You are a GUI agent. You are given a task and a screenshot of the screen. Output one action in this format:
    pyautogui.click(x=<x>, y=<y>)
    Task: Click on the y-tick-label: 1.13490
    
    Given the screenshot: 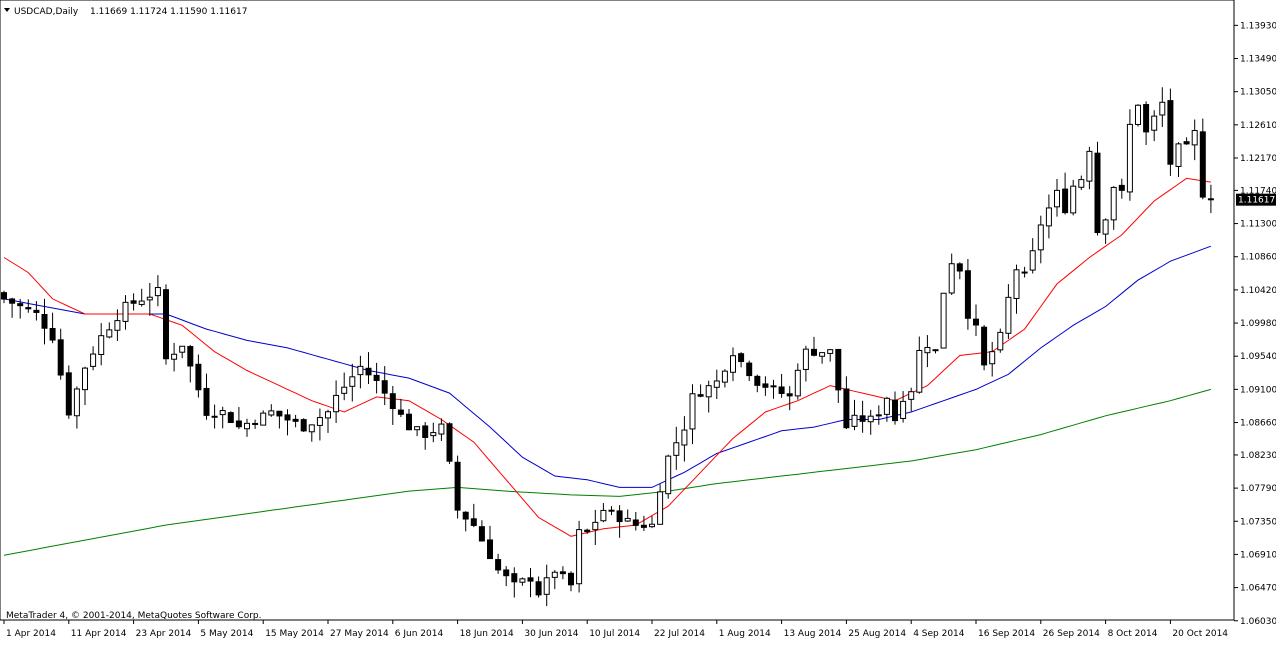 What is the action you would take?
    pyautogui.click(x=1258, y=60)
    